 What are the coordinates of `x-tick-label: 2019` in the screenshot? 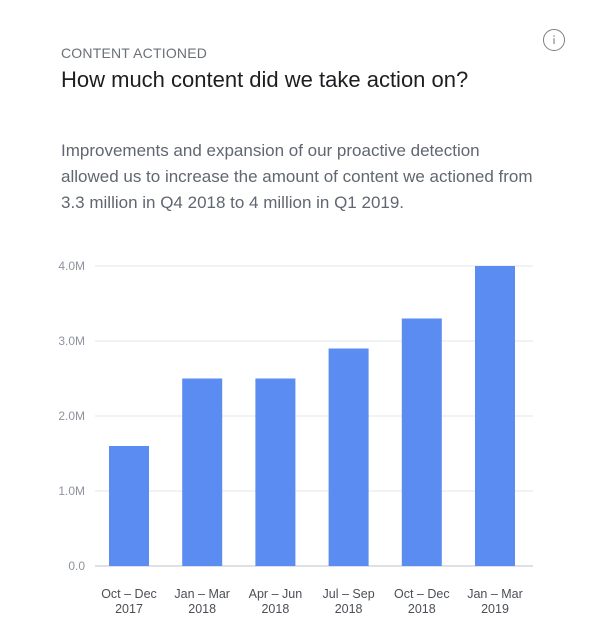 It's located at (495, 609).